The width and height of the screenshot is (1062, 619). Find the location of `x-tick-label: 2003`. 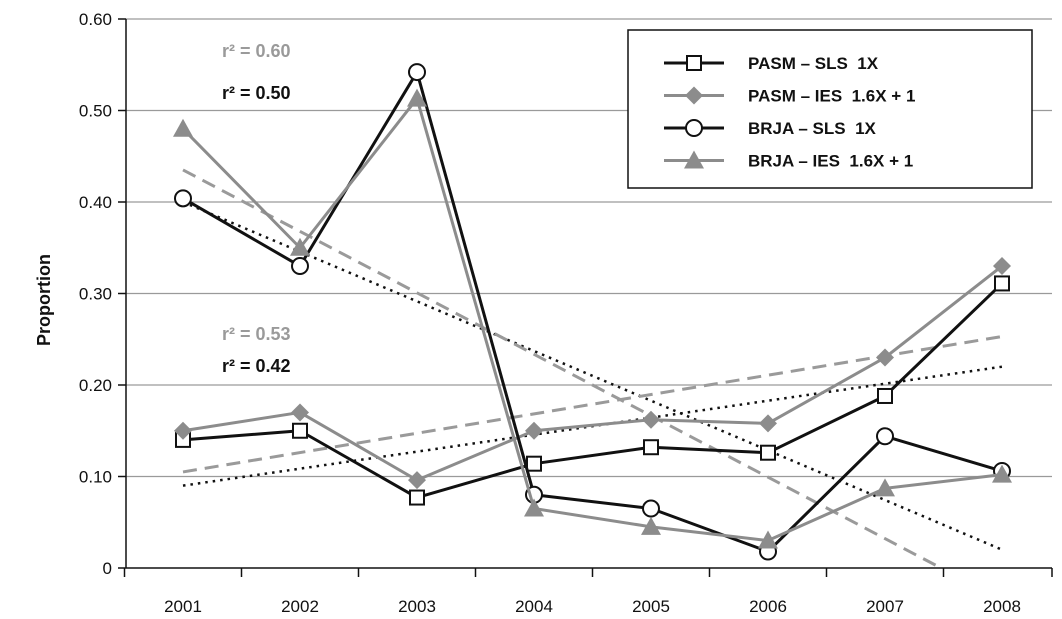

x-tick-label: 2003 is located at coordinates (417, 606).